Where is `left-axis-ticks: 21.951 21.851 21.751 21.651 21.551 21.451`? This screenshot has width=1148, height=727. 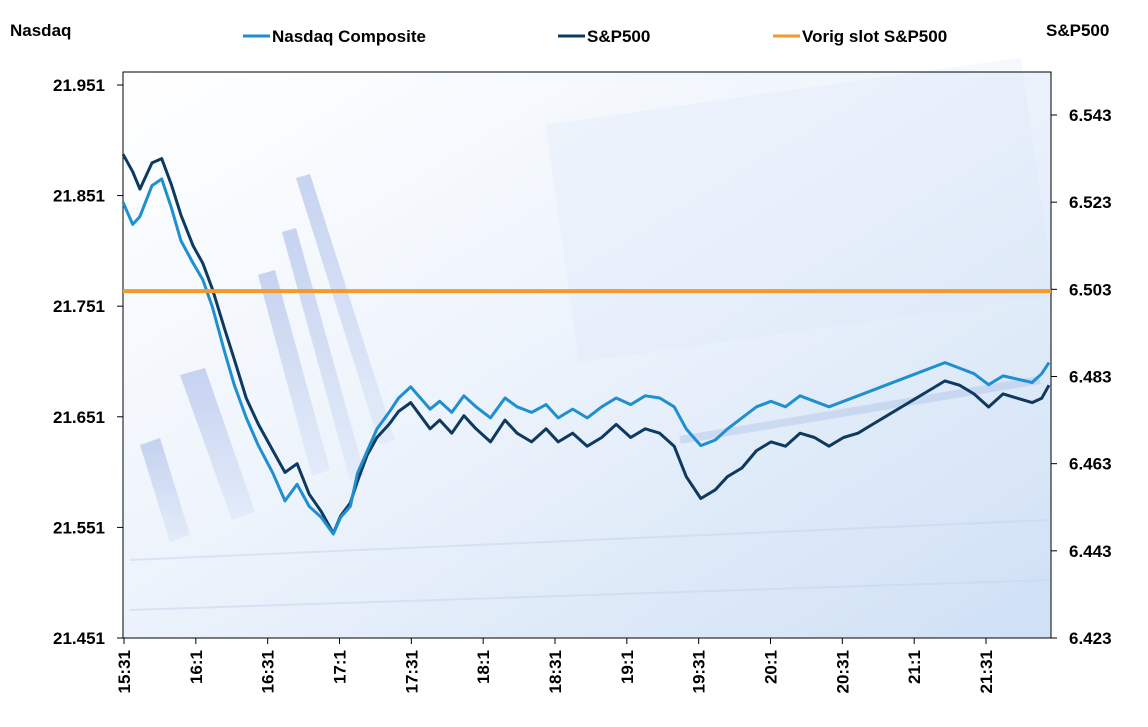 left-axis-ticks: 21.951 21.851 21.751 21.651 21.551 21.451 is located at coordinates (88, 362).